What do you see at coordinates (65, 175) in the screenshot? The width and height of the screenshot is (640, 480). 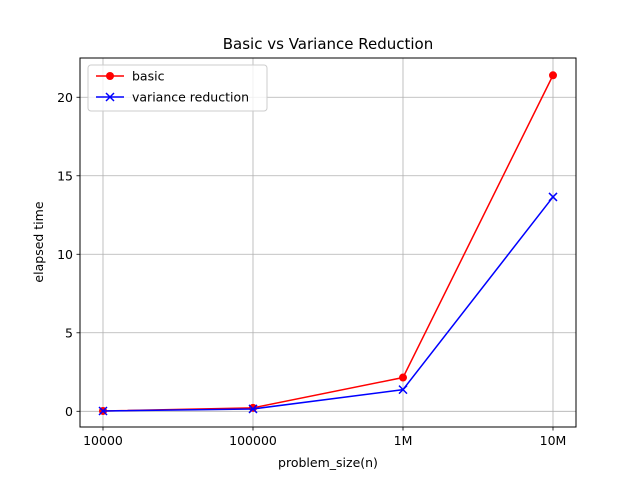 I see `y-tick-label: 15` at bounding box center [65, 175].